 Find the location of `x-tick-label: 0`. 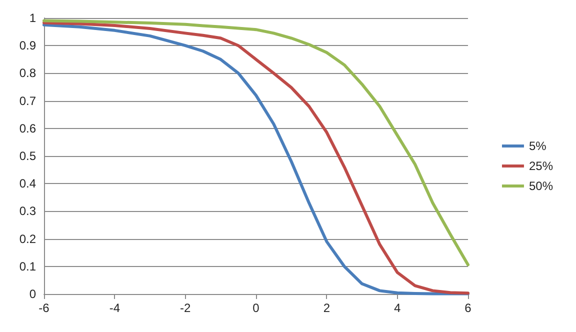

x-tick-label: 0 is located at coordinates (256, 308).